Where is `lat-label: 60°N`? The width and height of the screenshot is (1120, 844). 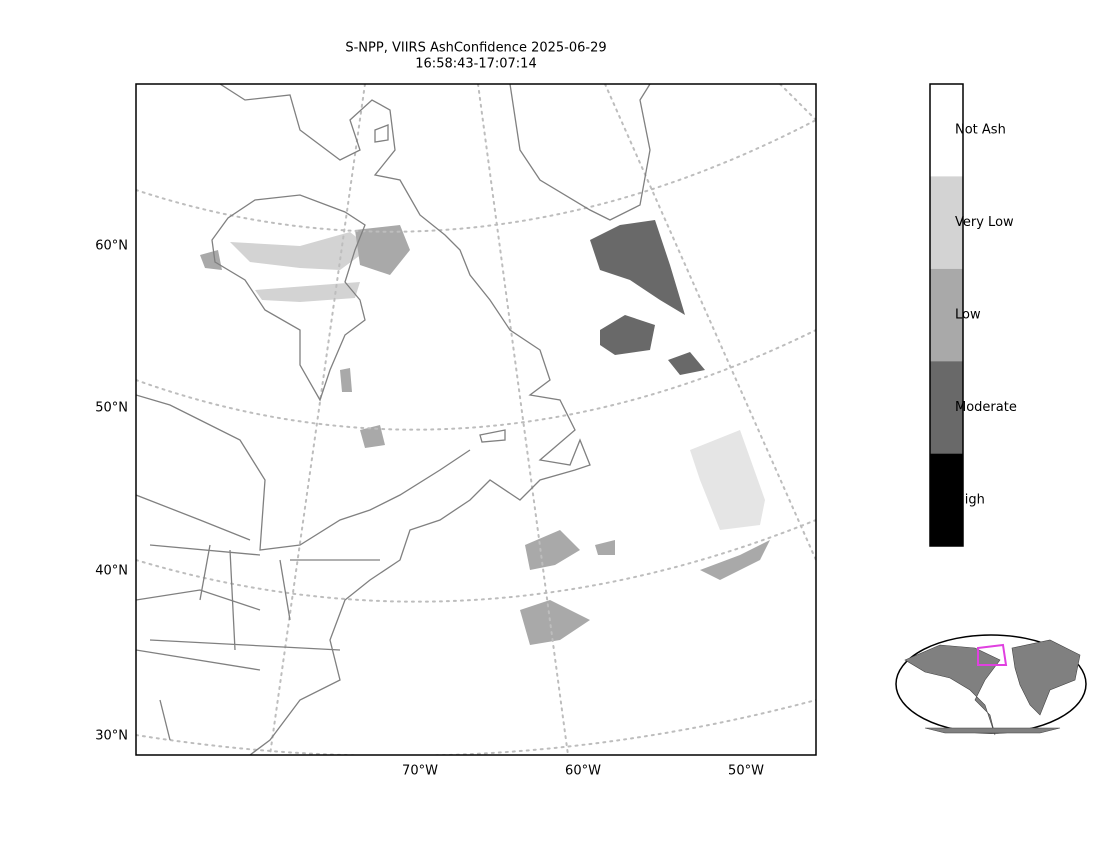 lat-label: 60°N is located at coordinates (111, 246).